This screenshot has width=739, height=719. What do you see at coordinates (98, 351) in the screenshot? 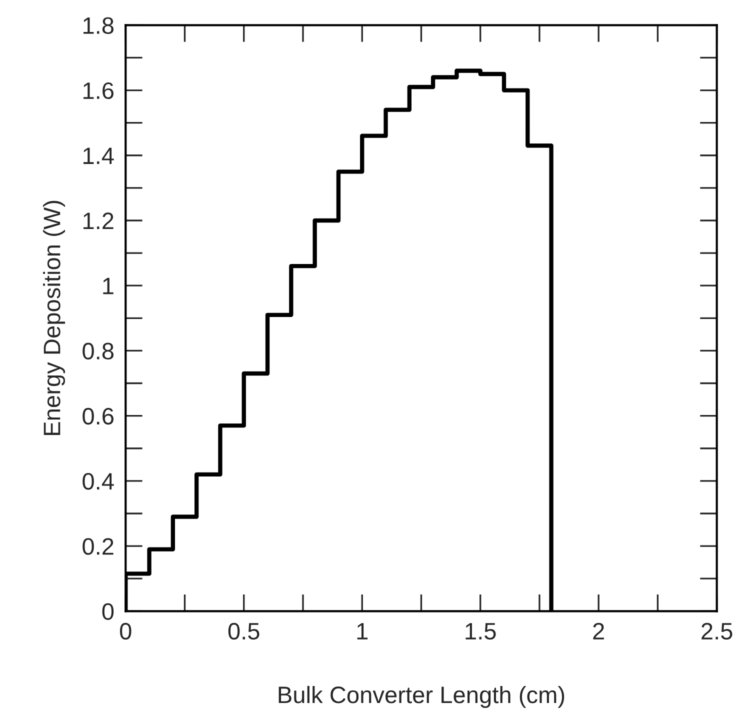
I see `y-tick-label: 0.8` at bounding box center [98, 351].